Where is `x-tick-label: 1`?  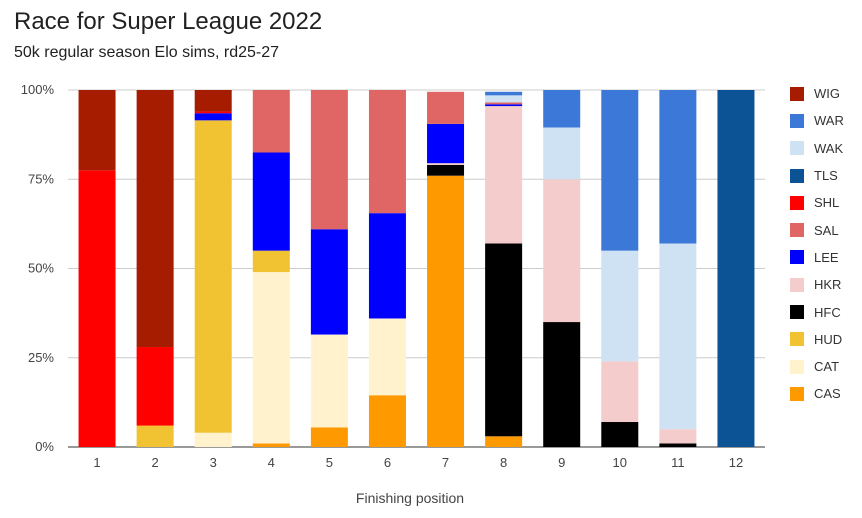
x-tick-label: 1 is located at coordinates (96, 462).